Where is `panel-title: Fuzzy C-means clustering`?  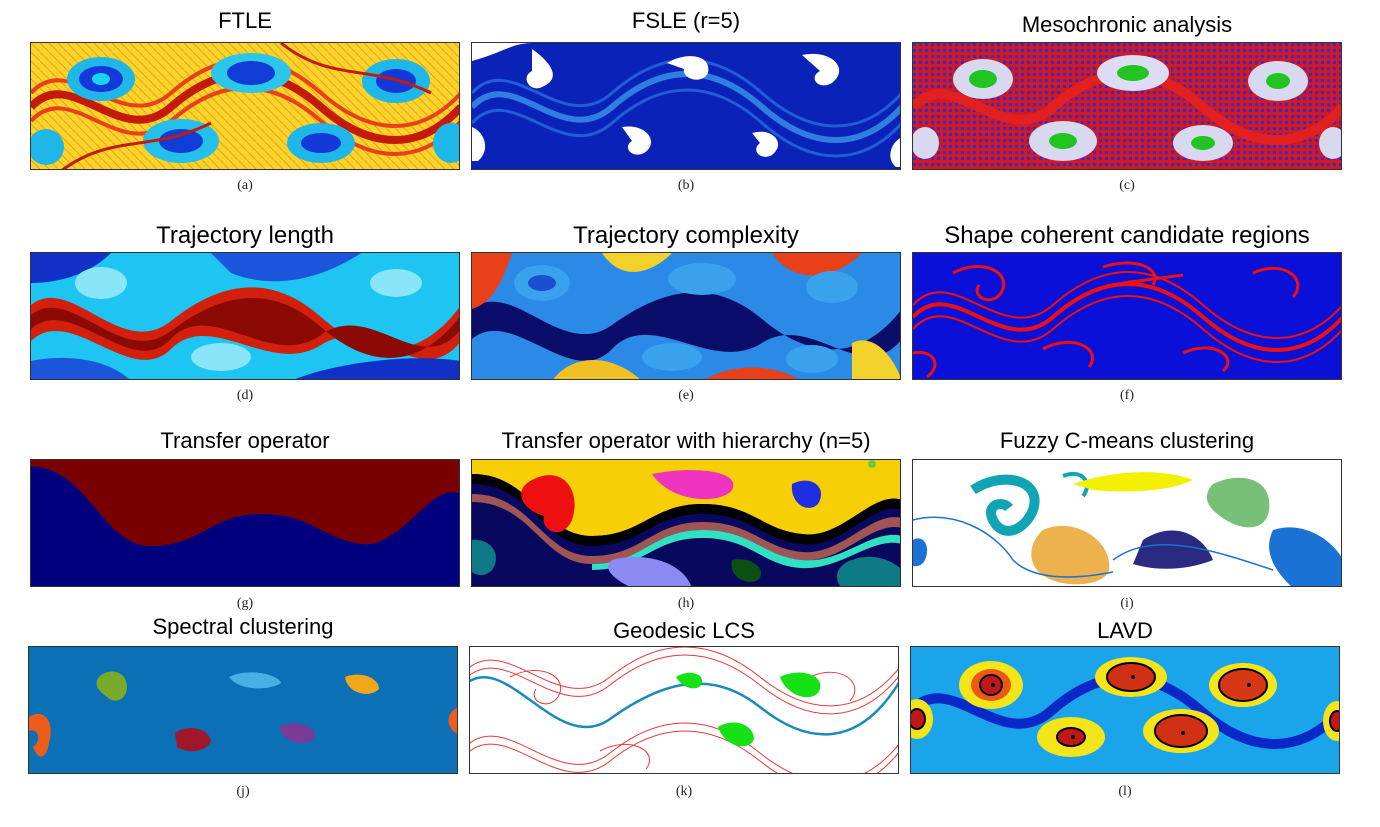 panel-title: Fuzzy C-means clustering is located at coordinates (1127, 440).